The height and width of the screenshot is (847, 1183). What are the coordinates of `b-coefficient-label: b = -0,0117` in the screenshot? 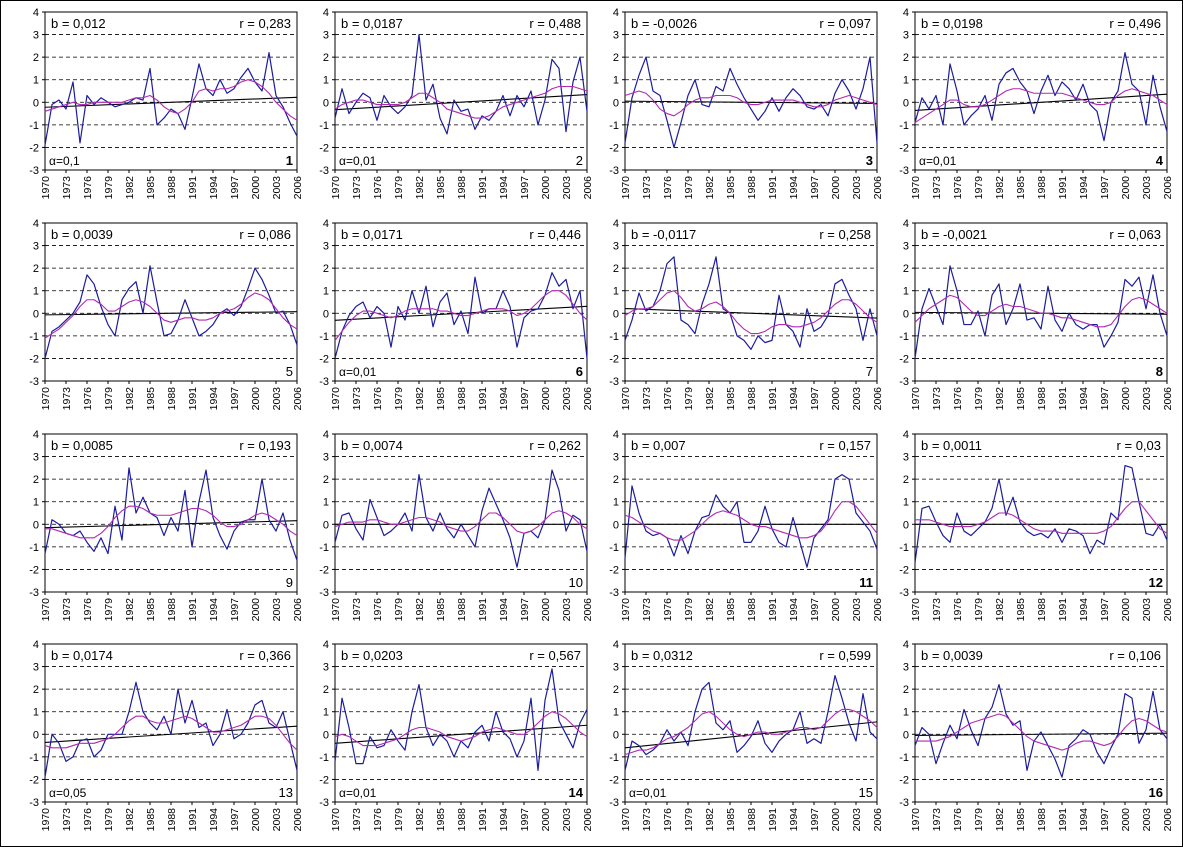 It's located at (663, 234).